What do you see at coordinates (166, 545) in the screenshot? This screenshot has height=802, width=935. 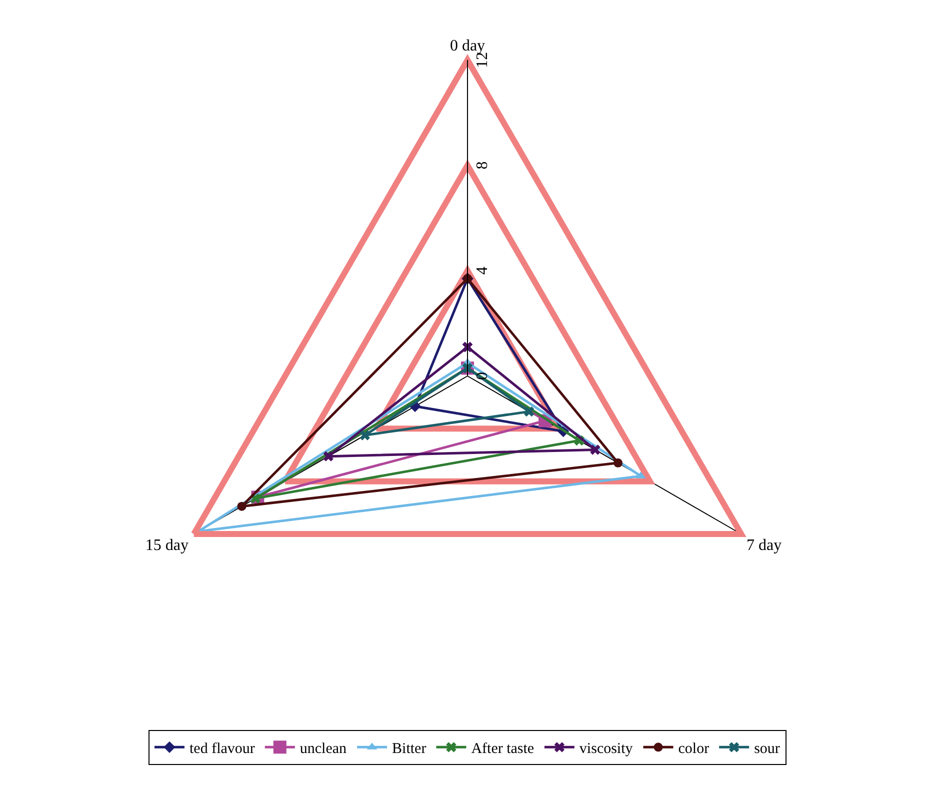 I see `spoke-label: 15 day` at bounding box center [166, 545].